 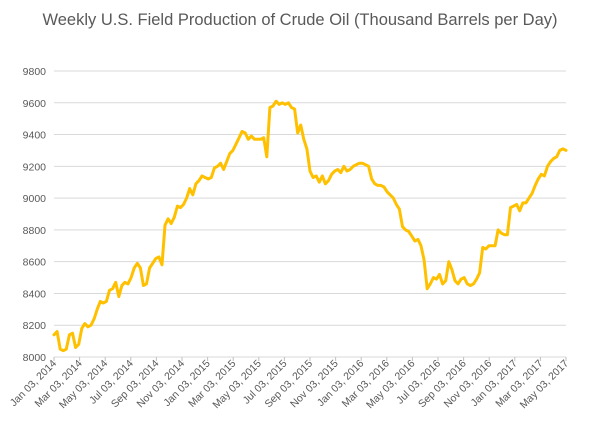 What do you see at coordinates (35, 231) in the screenshot?
I see `y-tick-label: 8800` at bounding box center [35, 231].